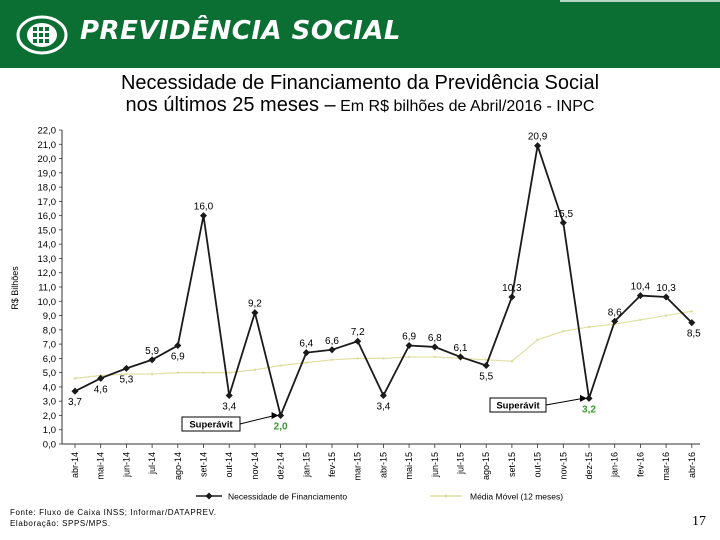 This screenshot has height=540, width=720. I want to click on y-tick-label: 17,0, so click(47, 202).